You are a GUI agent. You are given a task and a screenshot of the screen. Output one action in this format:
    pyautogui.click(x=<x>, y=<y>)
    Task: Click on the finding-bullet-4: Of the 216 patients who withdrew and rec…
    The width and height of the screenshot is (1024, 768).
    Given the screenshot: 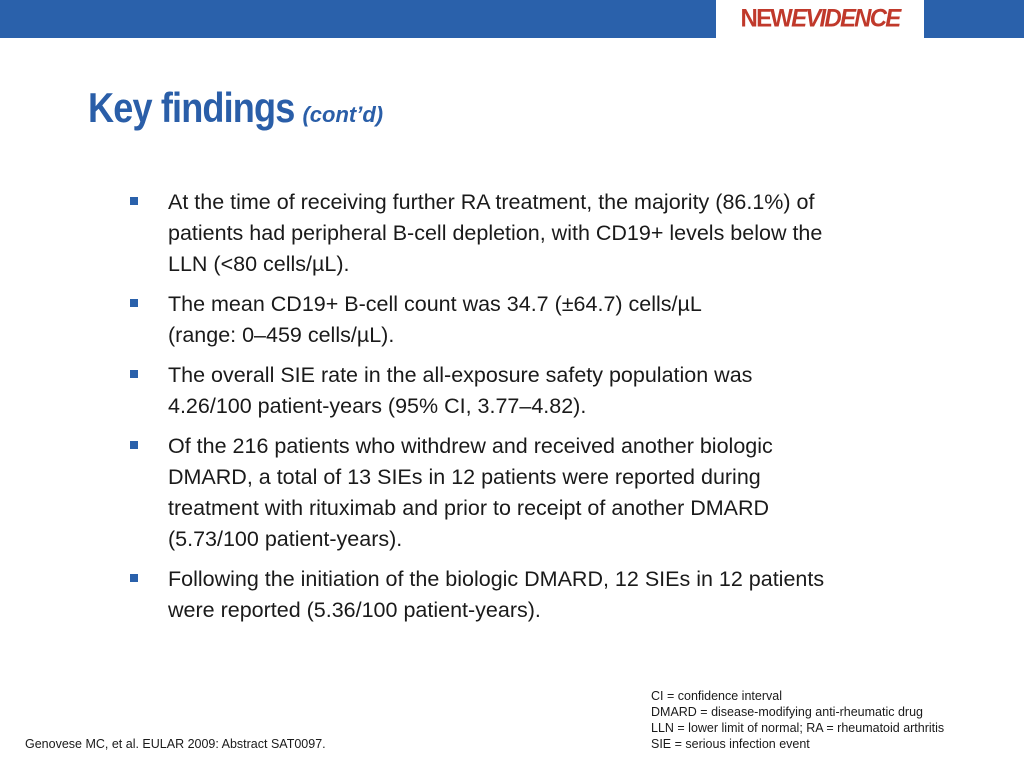 What is the action you would take?
    pyautogui.click(x=550, y=493)
    